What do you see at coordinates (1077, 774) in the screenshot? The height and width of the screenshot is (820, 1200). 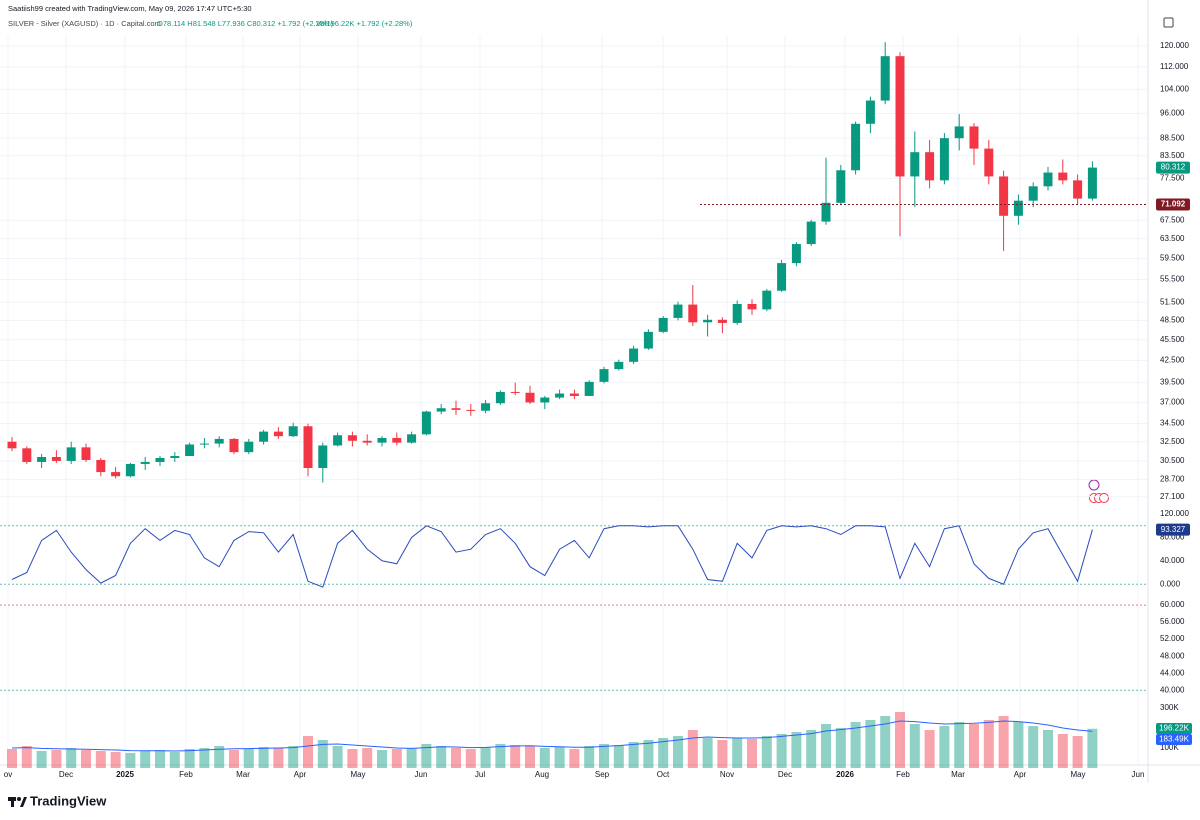 I see `x-tick-label: May` at bounding box center [1077, 774].